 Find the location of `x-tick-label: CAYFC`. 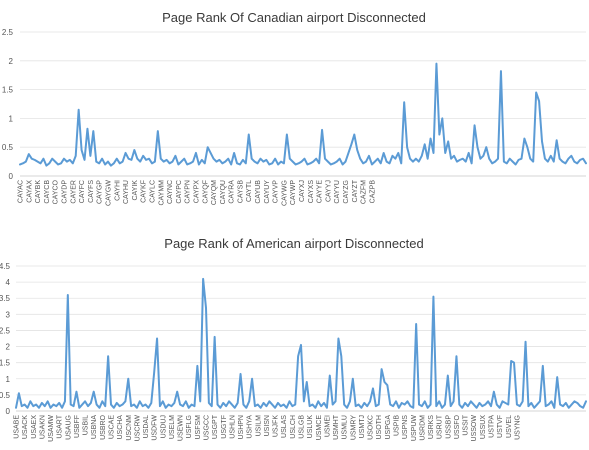

x-tick-label: CAYFC is located at coordinates (82, 191).